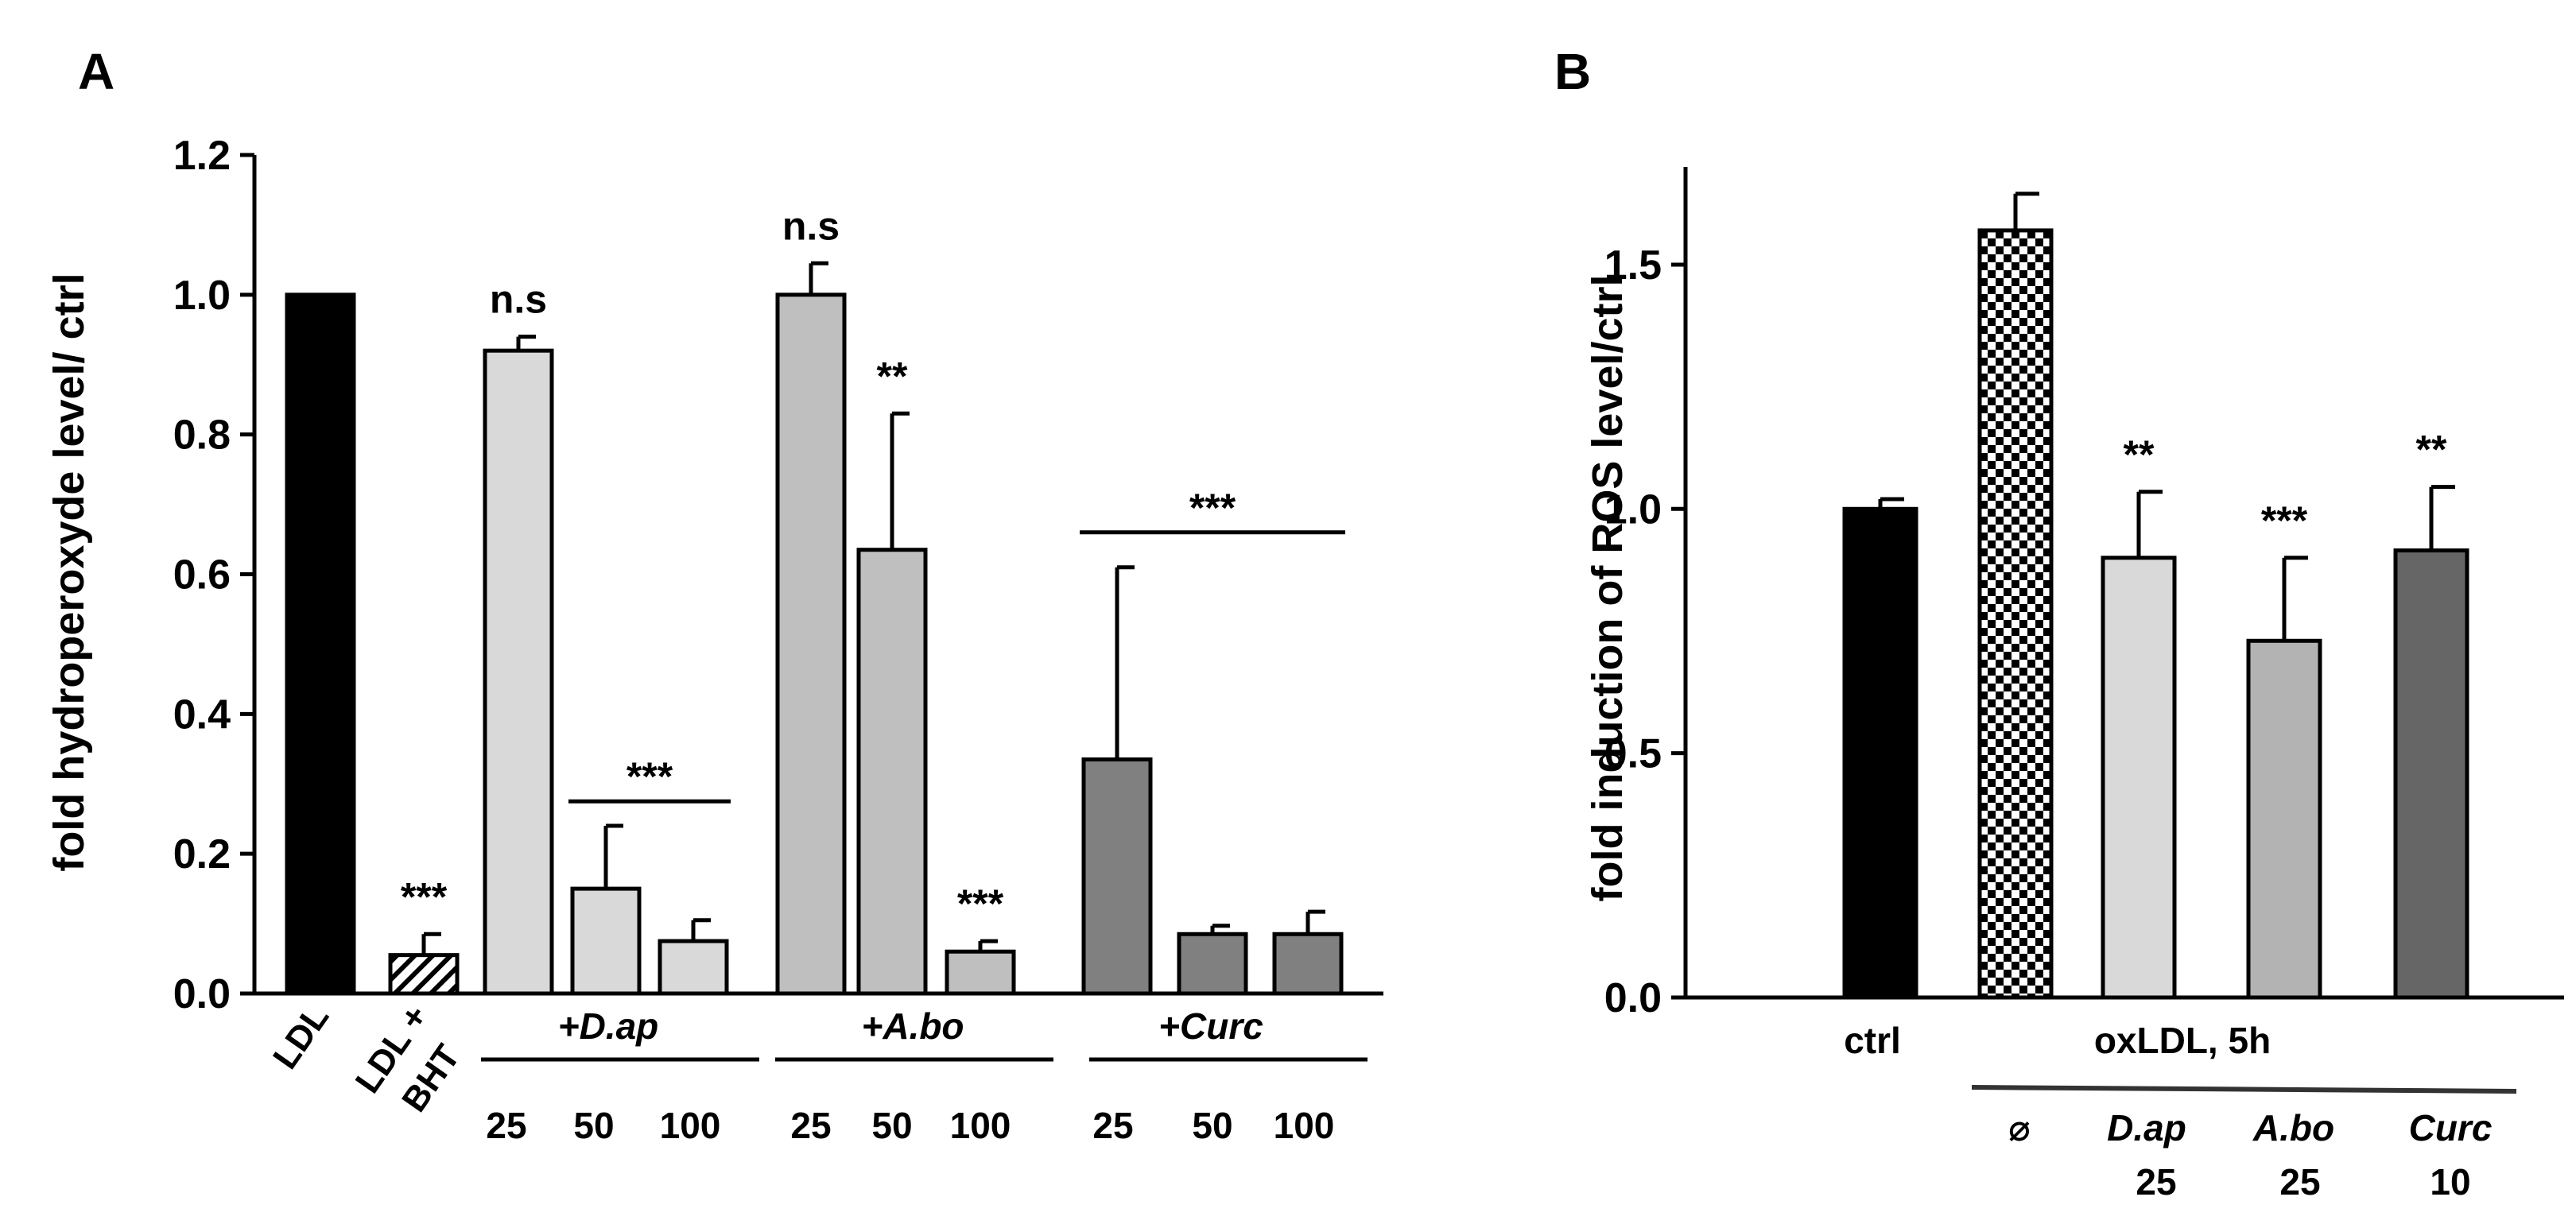  I want to click on a-group-curc-label: +Curc, so click(1210, 1026).